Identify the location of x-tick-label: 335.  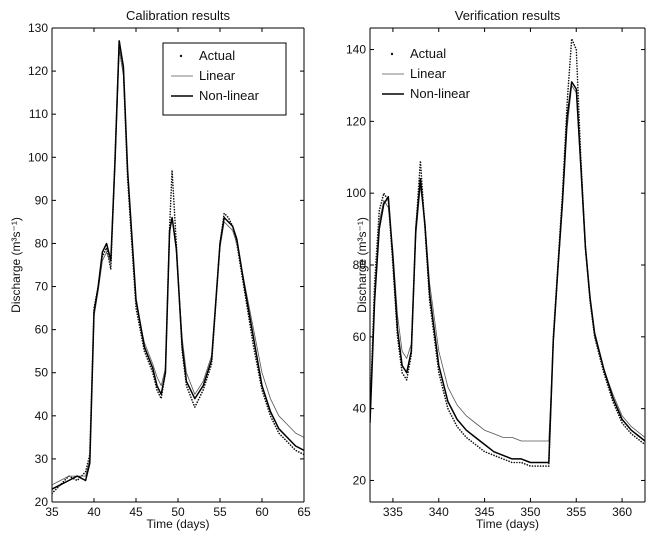
(393, 512).